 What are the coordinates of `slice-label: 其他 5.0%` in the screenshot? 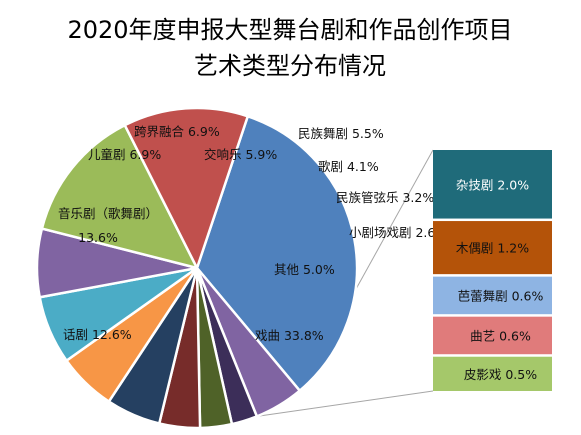 It's located at (304, 269).